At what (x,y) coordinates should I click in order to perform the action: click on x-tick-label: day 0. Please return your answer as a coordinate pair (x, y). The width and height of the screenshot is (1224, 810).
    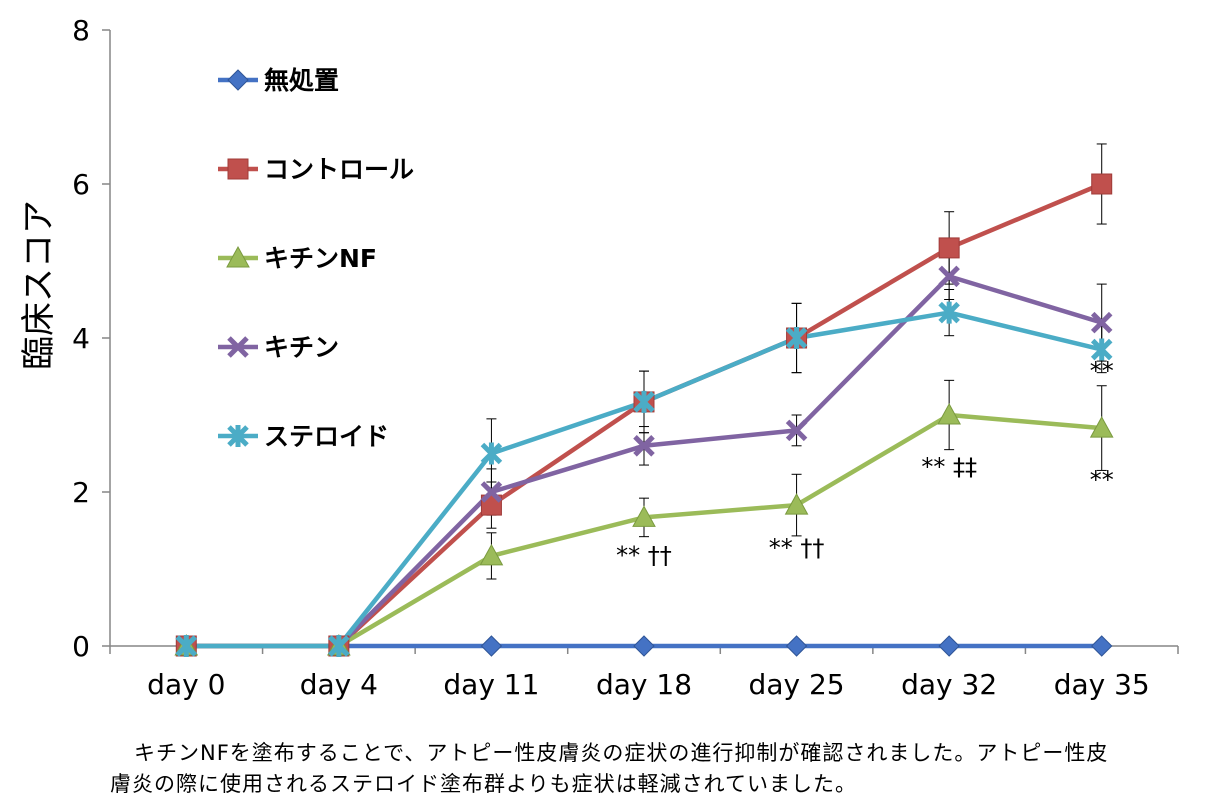
    Looking at the image, I should click on (186, 684).